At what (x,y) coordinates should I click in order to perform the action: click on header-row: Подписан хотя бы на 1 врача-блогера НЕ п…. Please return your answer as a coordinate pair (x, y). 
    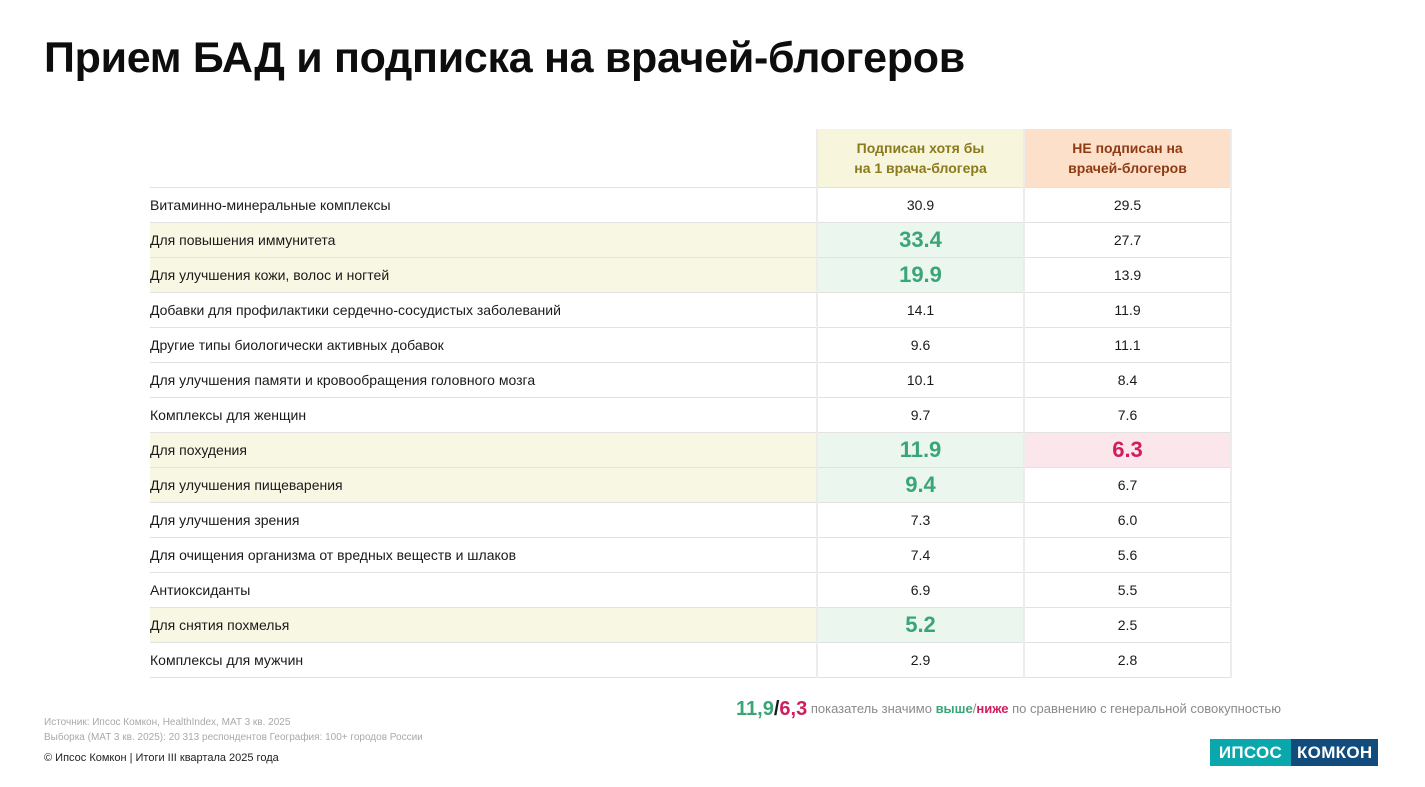
    Looking at the image, I should click on (691, 158).